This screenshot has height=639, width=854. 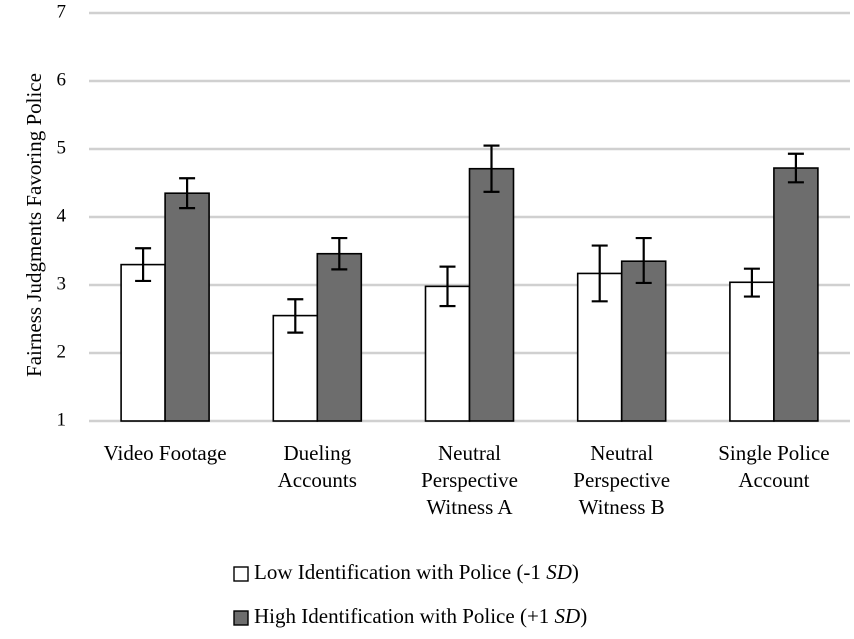 I want to click on y-axis-tick-labels: 1 2 3 4 5 6 7, so click(x=62, y=215).